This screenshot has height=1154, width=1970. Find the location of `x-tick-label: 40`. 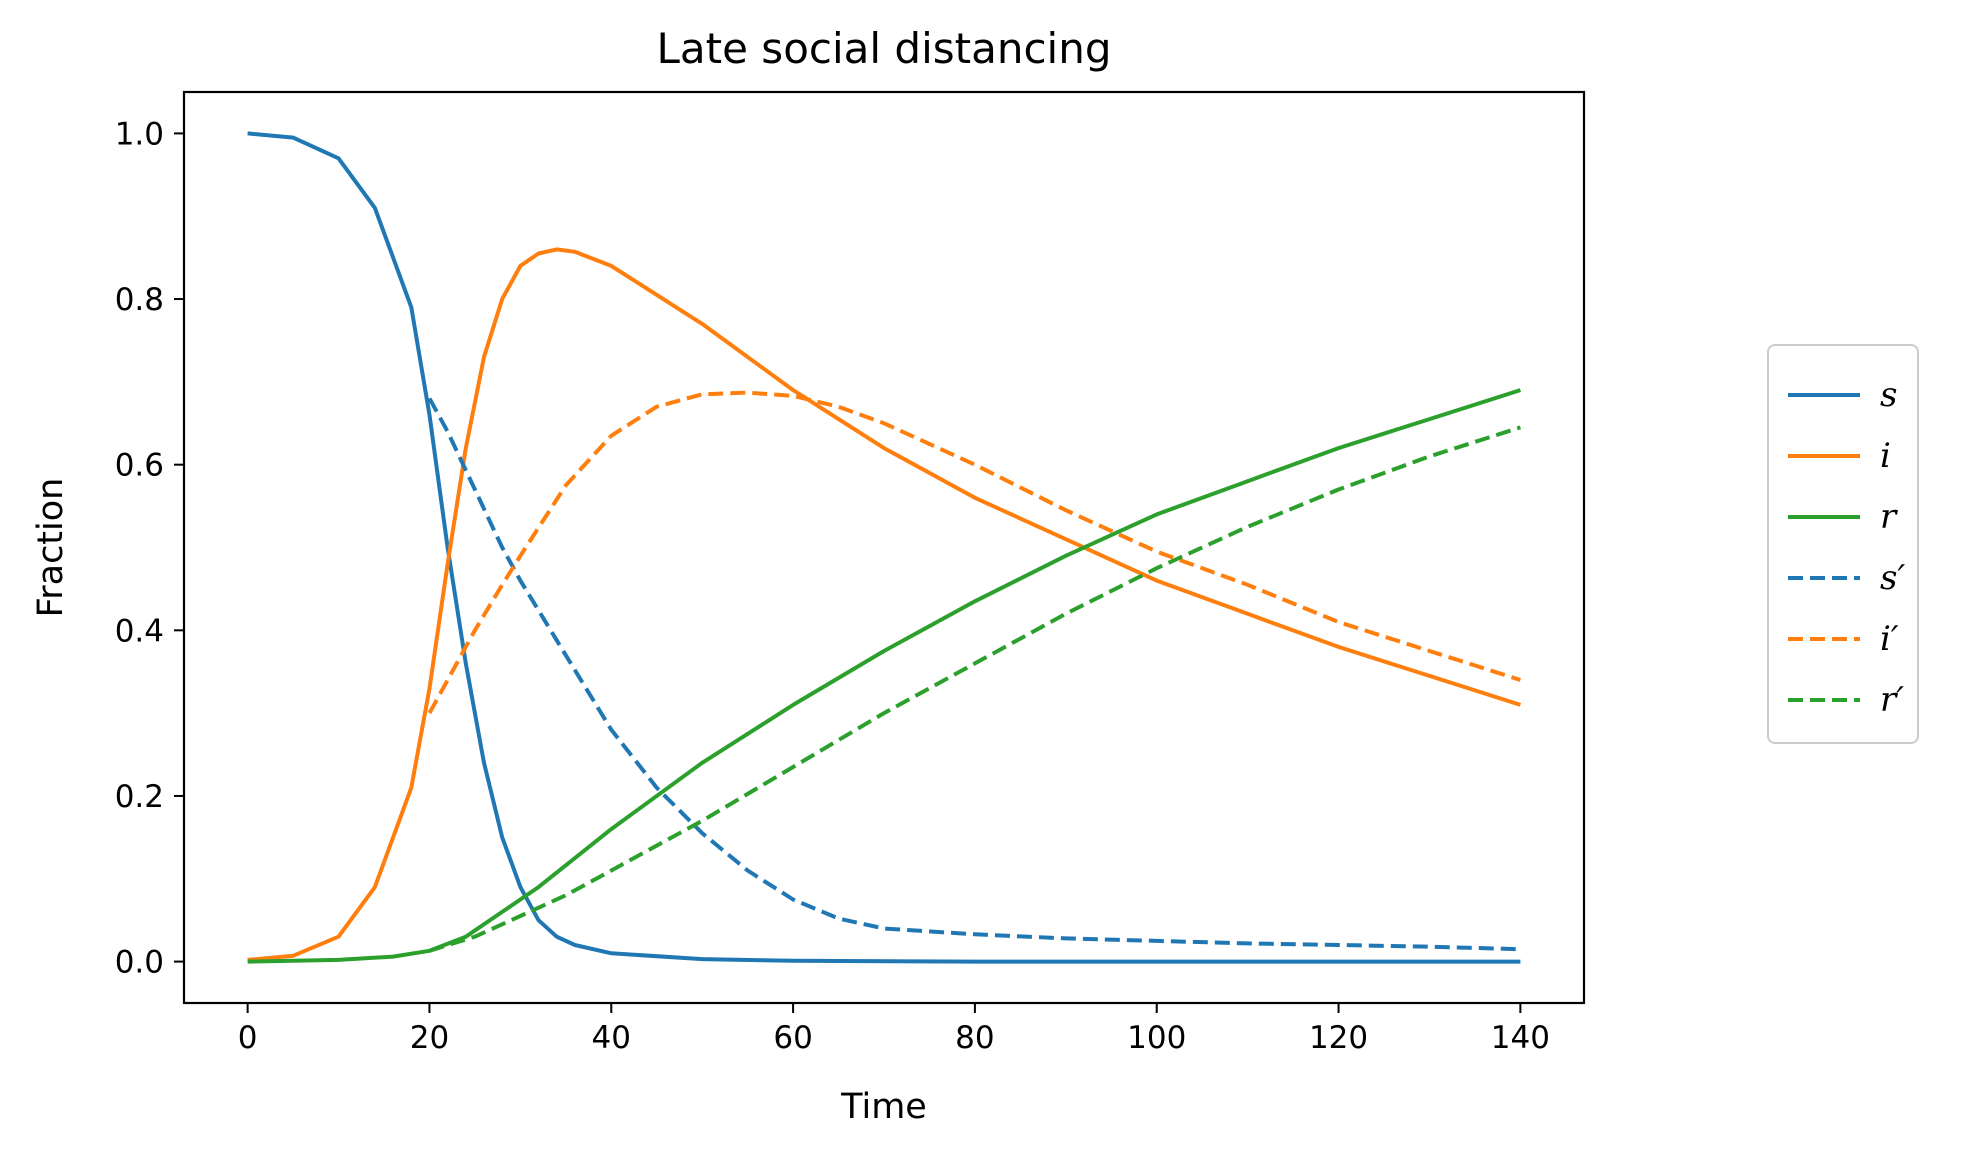

x-tick-label: 40 is located at coordinates (611, 1038).